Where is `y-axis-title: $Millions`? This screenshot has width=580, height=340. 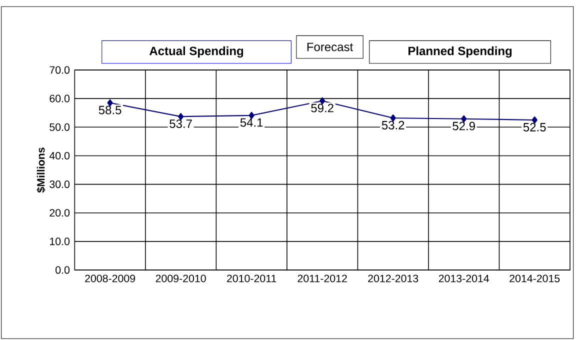 y-axis-title: $Millions is located at coordinates (41, 170).